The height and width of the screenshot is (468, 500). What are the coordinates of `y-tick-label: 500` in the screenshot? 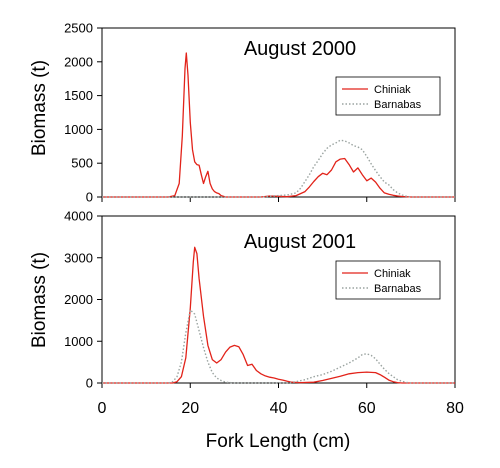 It's located at (82, 163).